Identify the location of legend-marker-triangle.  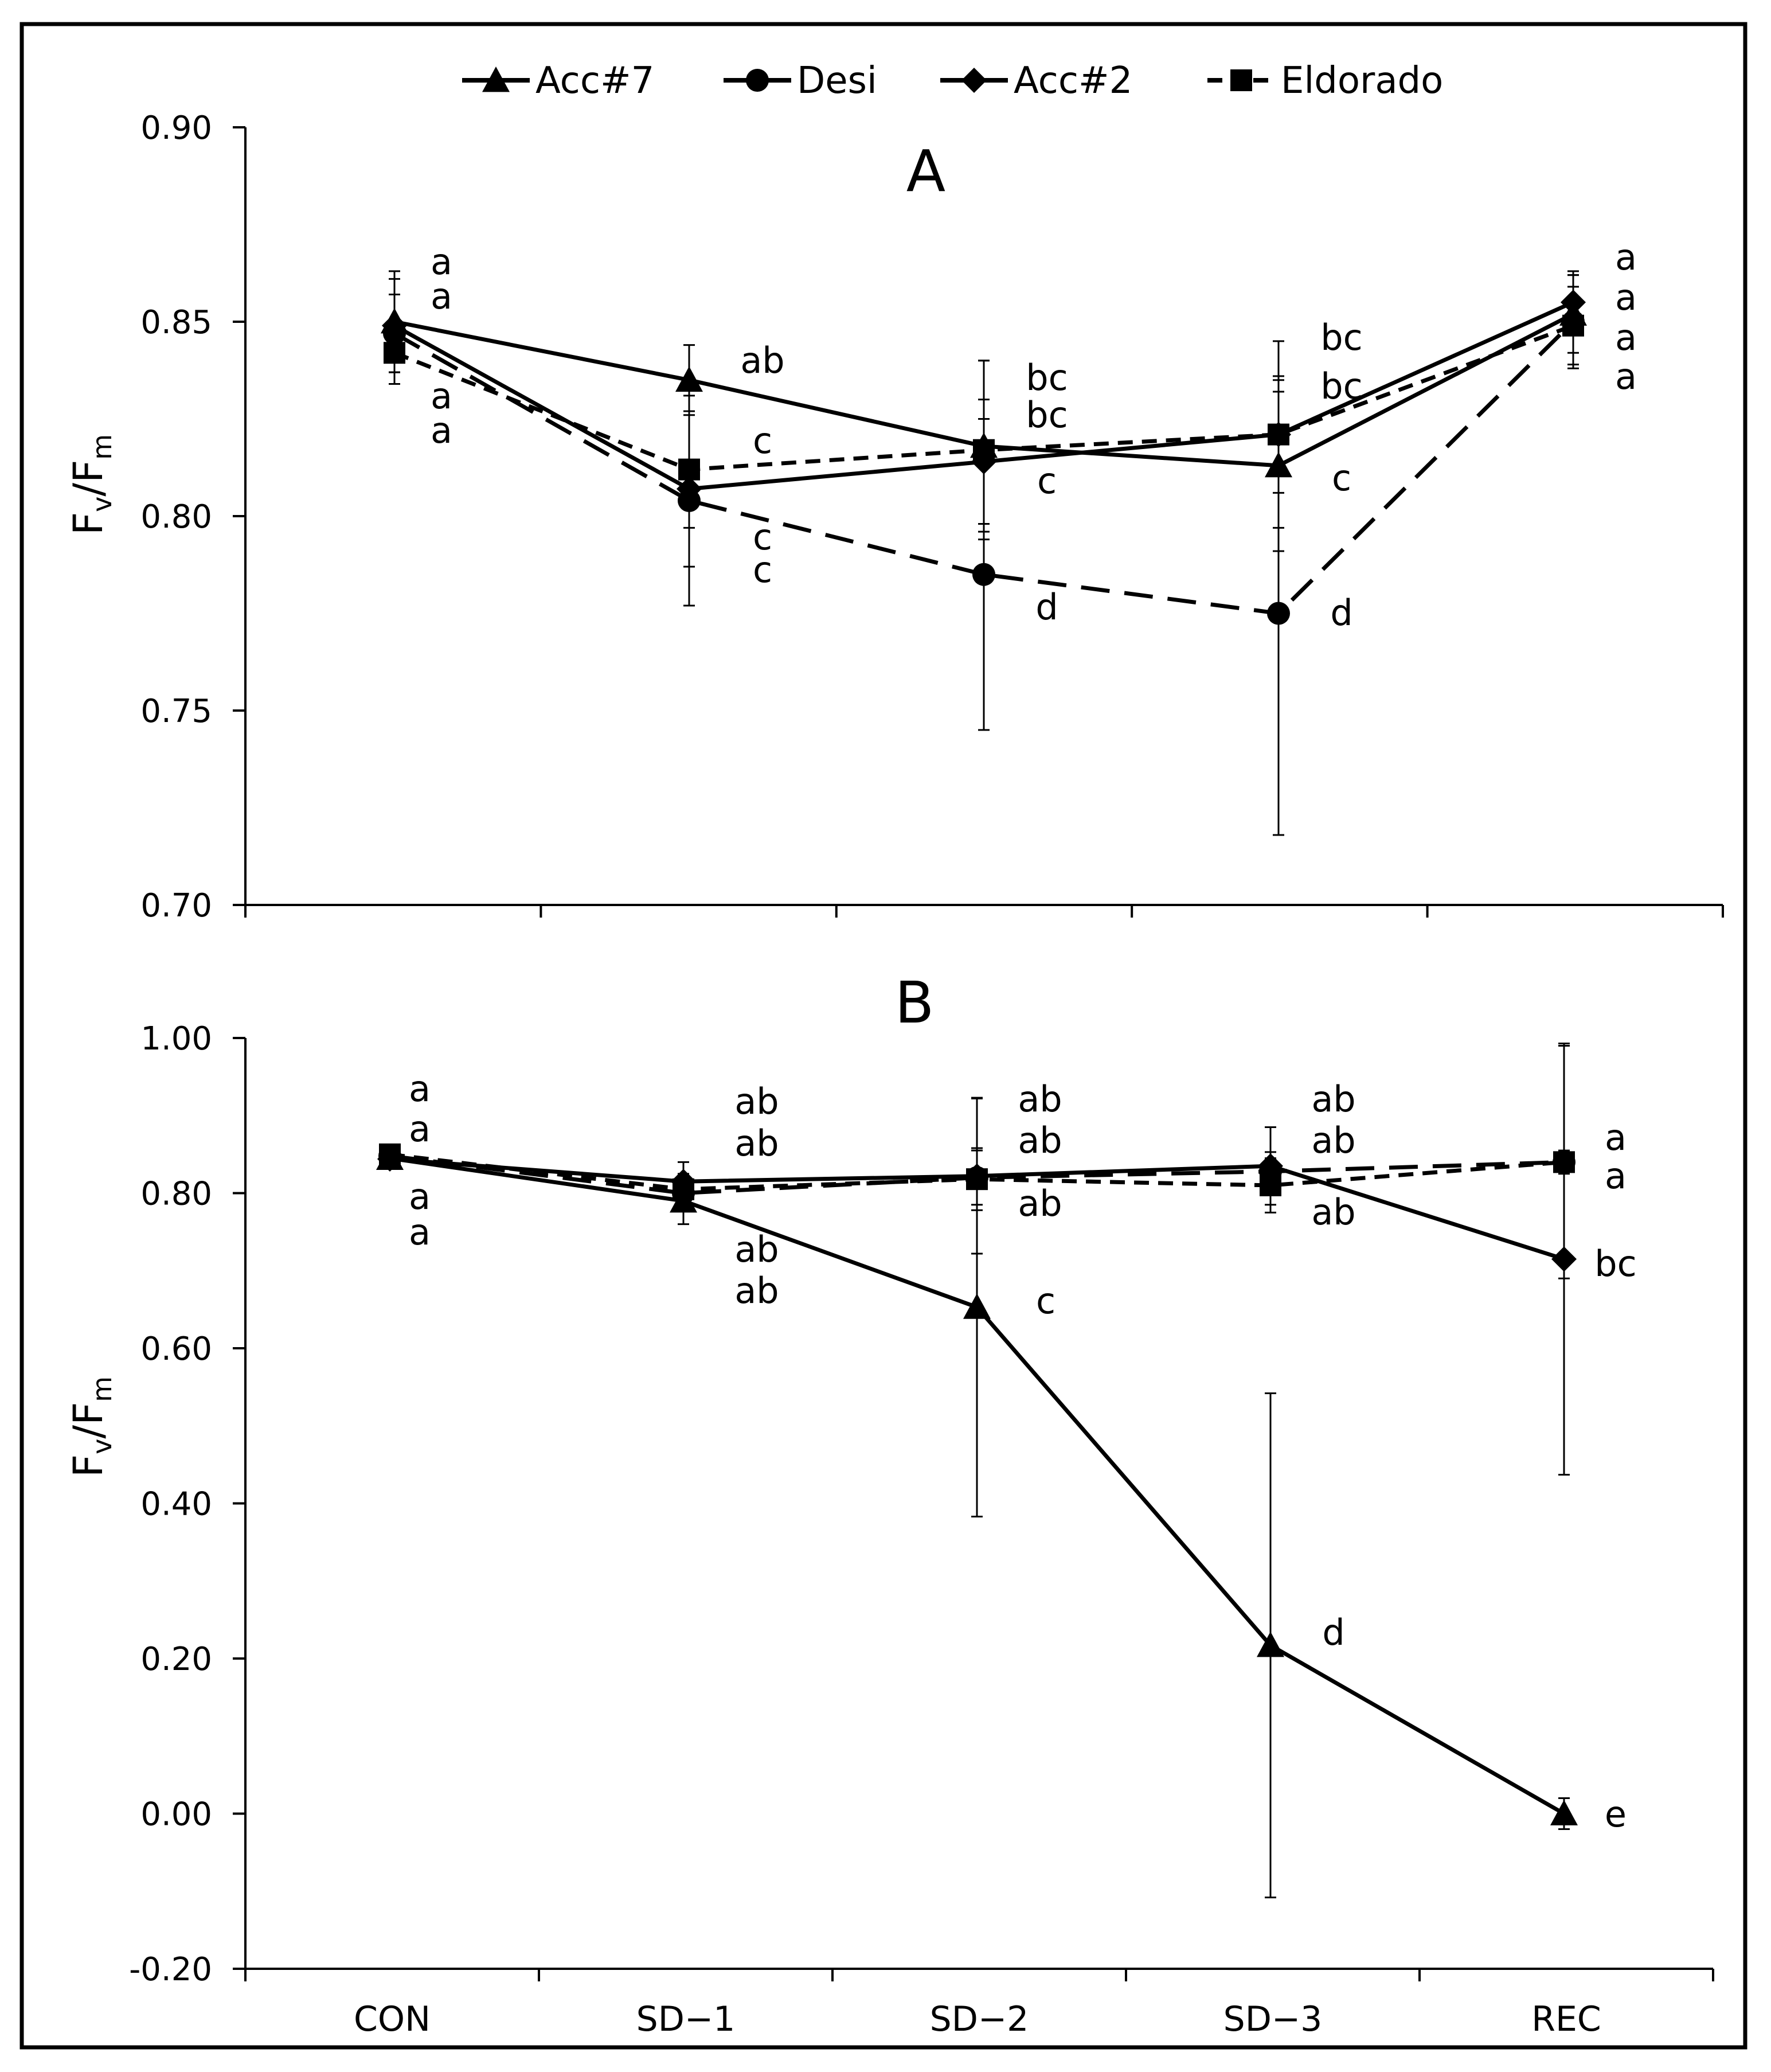
(496, 80).